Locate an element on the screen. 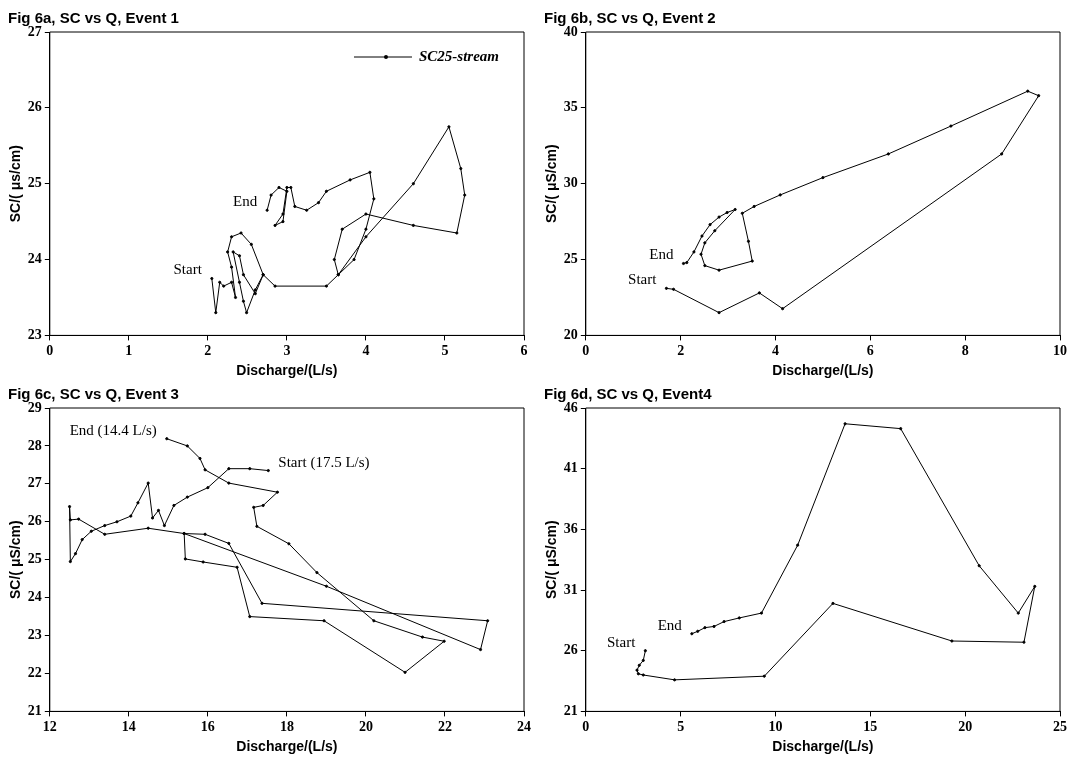 This screenshot has width=1083, height=764. x-tick-label: 24 is located at coordinates (524, 727).